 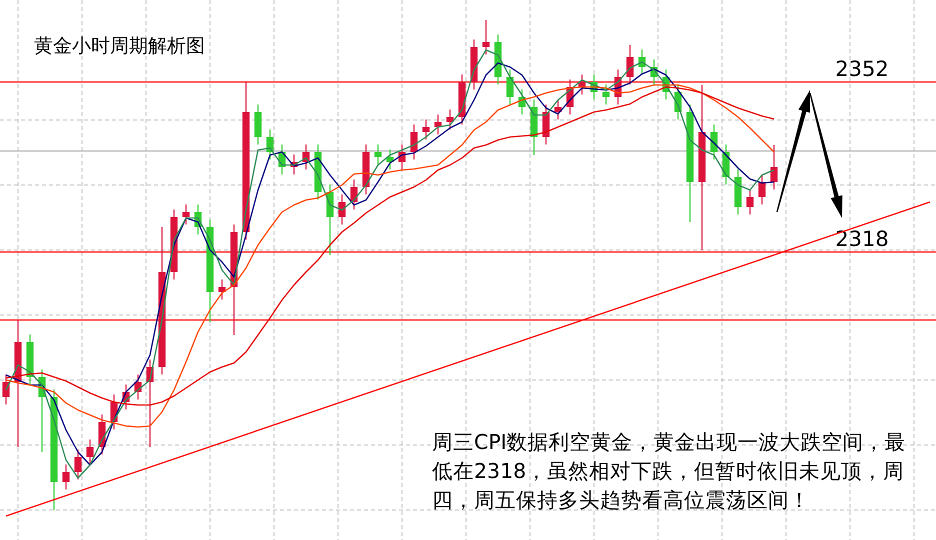 What do you see at coordinates (862, 239) in the screenshot?
I see `ref-line-label: 2318` at bounding box center [862, 239].